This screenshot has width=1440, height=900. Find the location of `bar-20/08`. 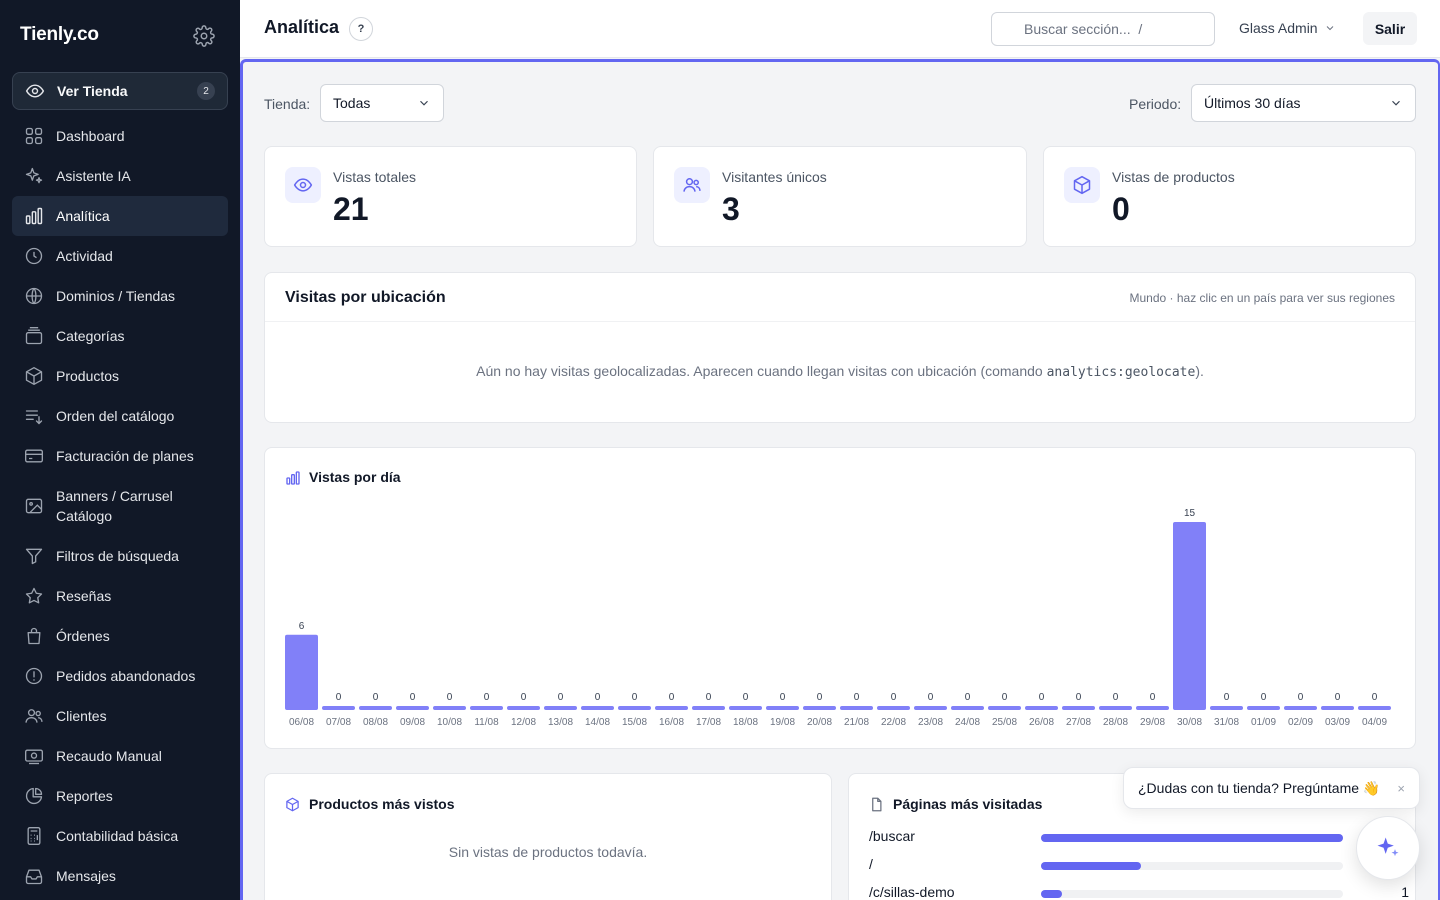

bar-20/08 is located at coordinates (819, 708).